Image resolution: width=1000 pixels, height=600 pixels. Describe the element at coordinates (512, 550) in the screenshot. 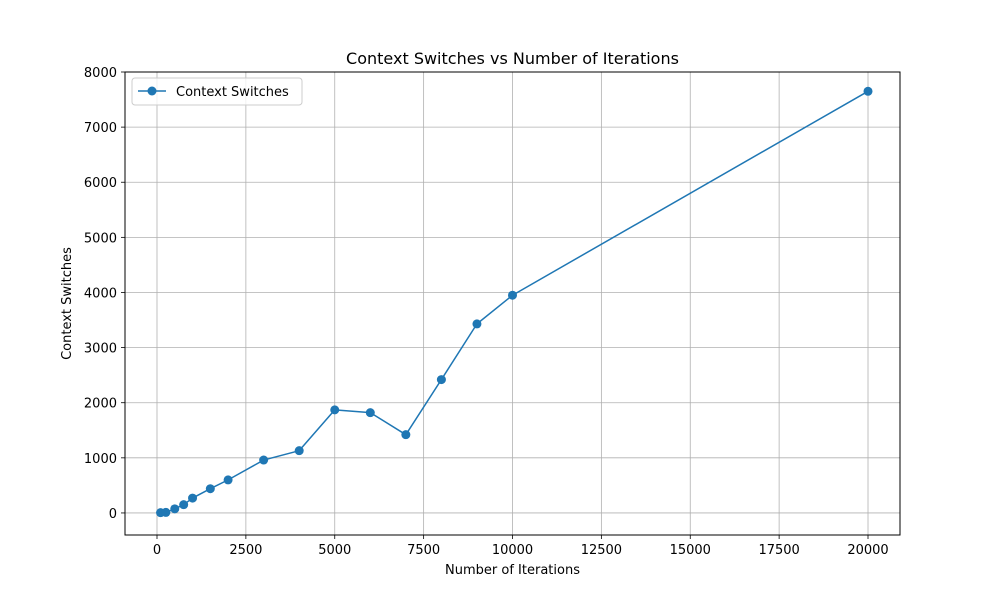

I see `x-tick-label: 10000` at that location.